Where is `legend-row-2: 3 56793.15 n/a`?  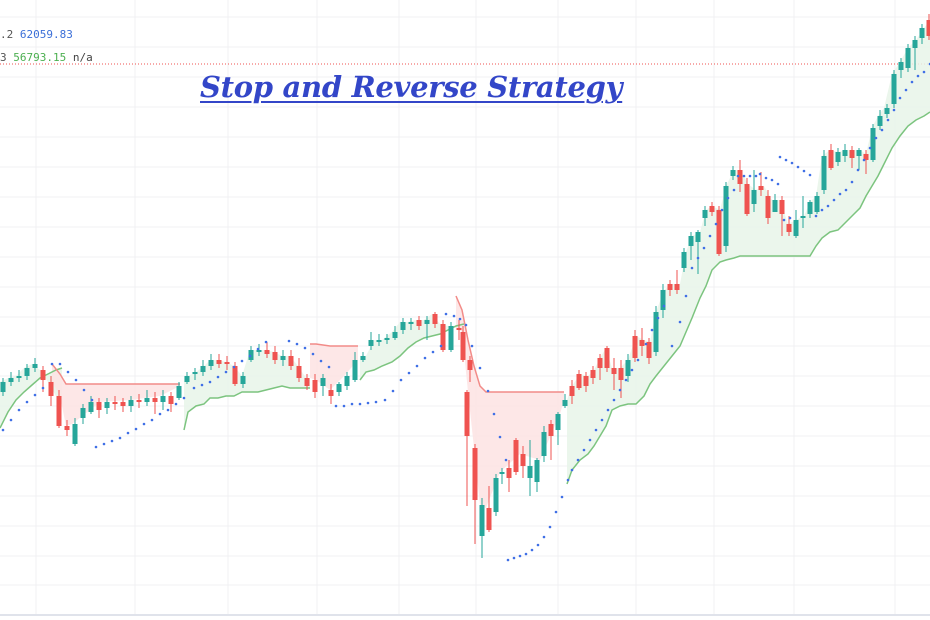
legend-row-2: 3 56793.15 n/a is located at coordinates (46, 57).